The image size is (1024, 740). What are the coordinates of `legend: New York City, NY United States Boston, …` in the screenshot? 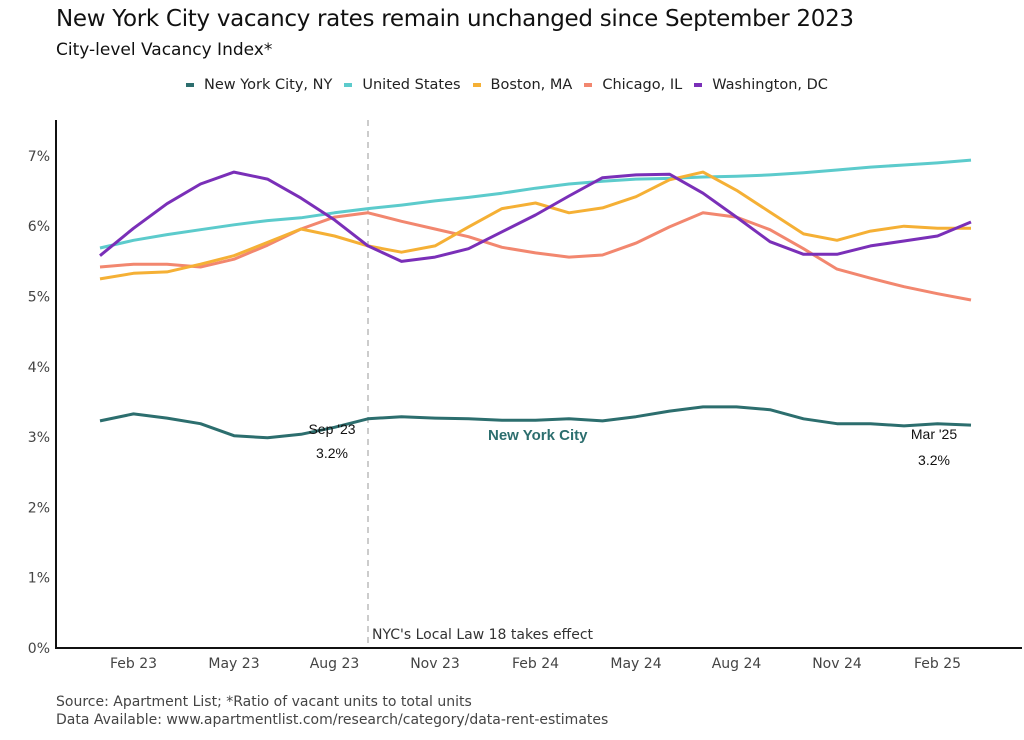 It's located at (513, 85).